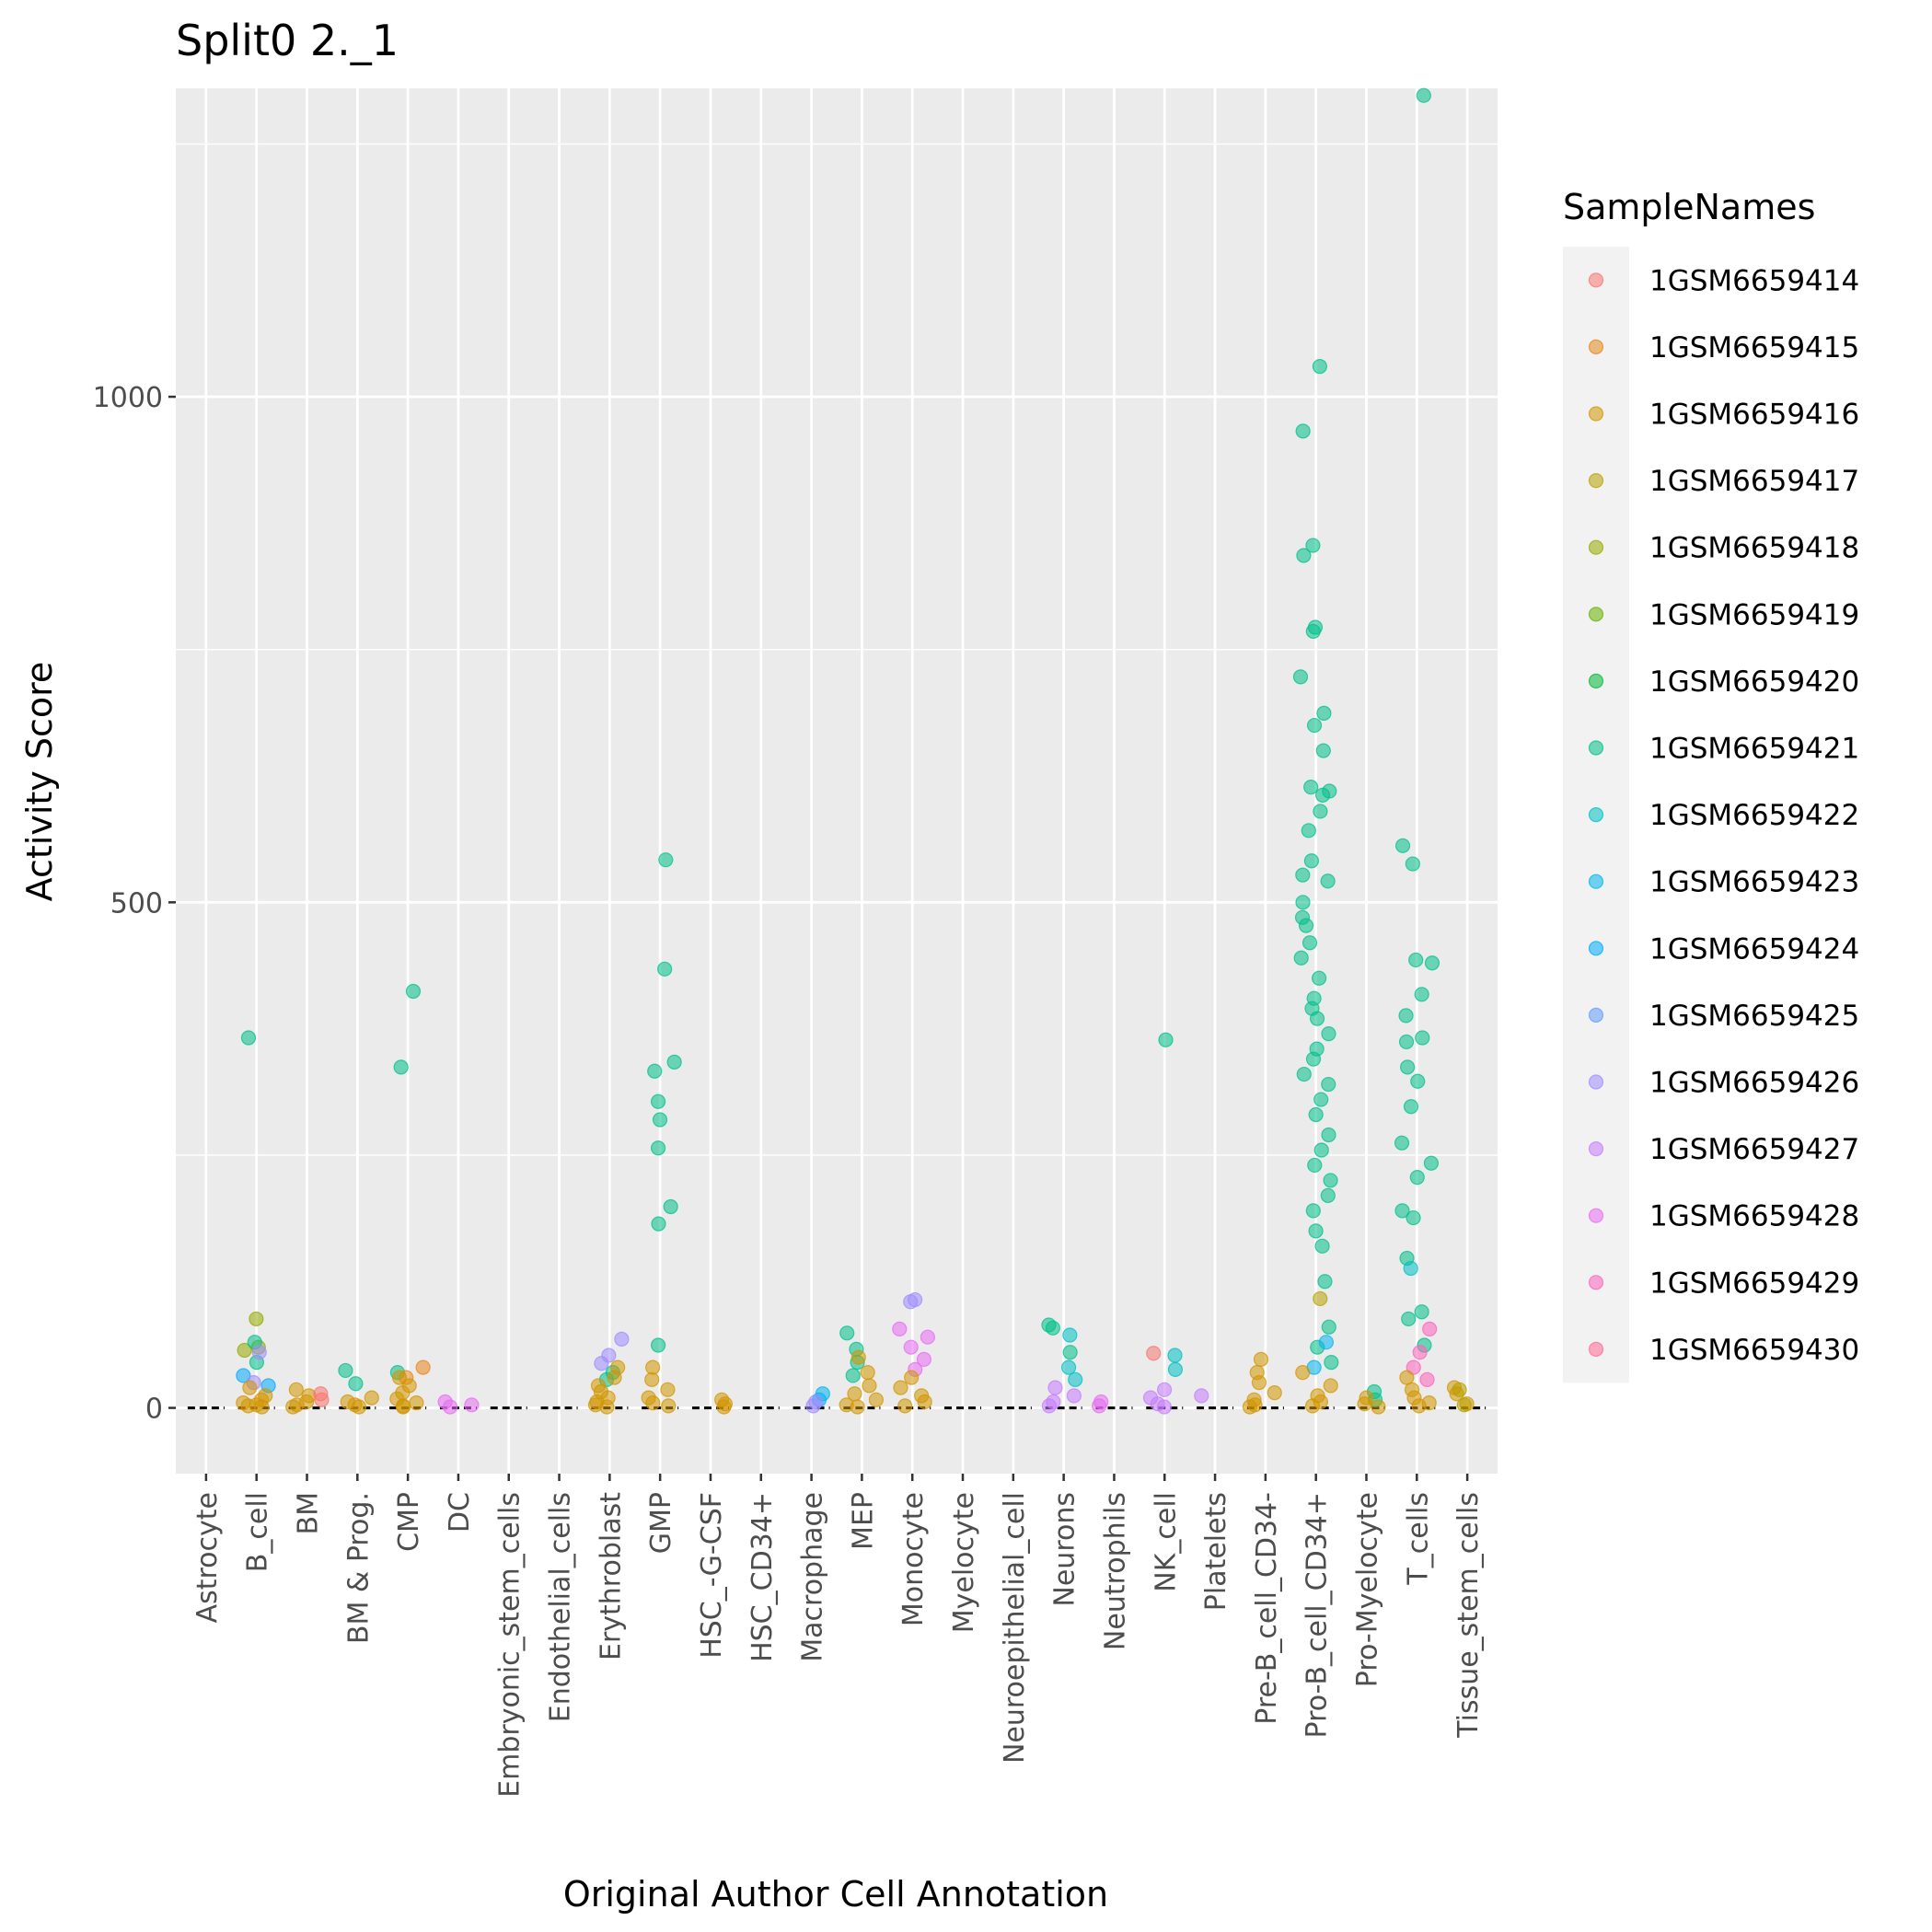 Image resolution: width=1932 pixels, height=1932 pixels. What do you see at coordinates (611, 1576) in the screenshot?
I see `x-tick-label: Erythroblast` at bounding box center [611, 1576].